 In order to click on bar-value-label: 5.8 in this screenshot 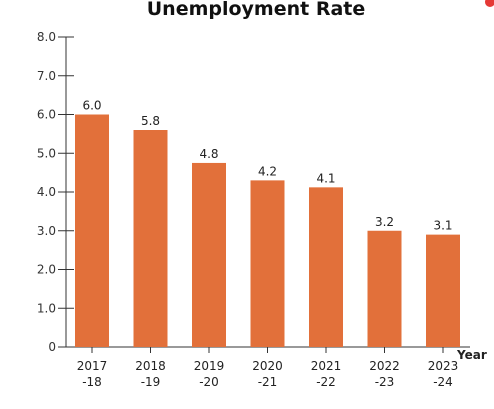, I will do `click(150, 121)`.